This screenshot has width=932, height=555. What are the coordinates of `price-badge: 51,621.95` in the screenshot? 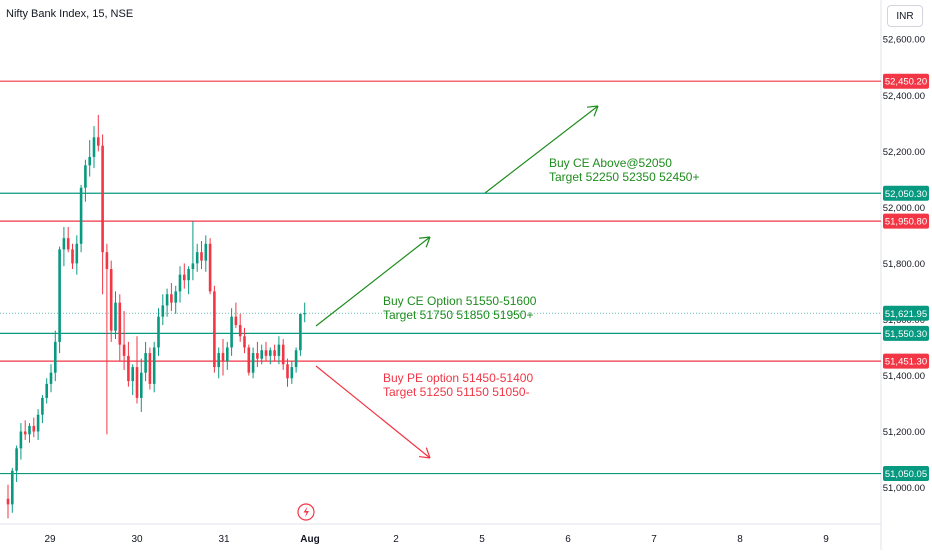 It's located at (906, 313).